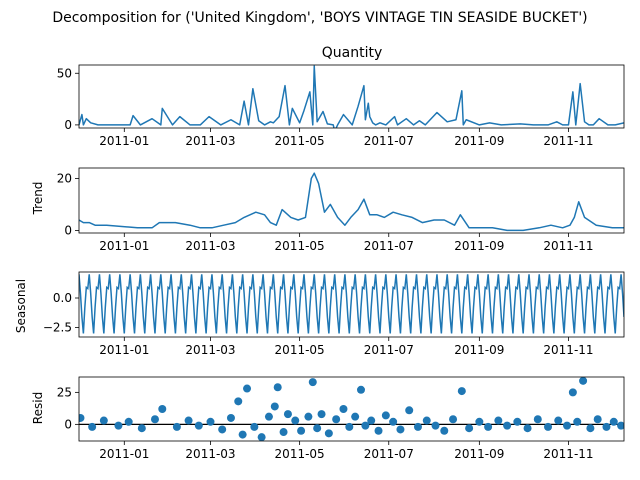 Image resolution: width=640 pixels, height=480 pixels. Describe the element at coordinates (21, 306) in the screenshot. I see `seasonal-ylabel: Seasonal` at that location.